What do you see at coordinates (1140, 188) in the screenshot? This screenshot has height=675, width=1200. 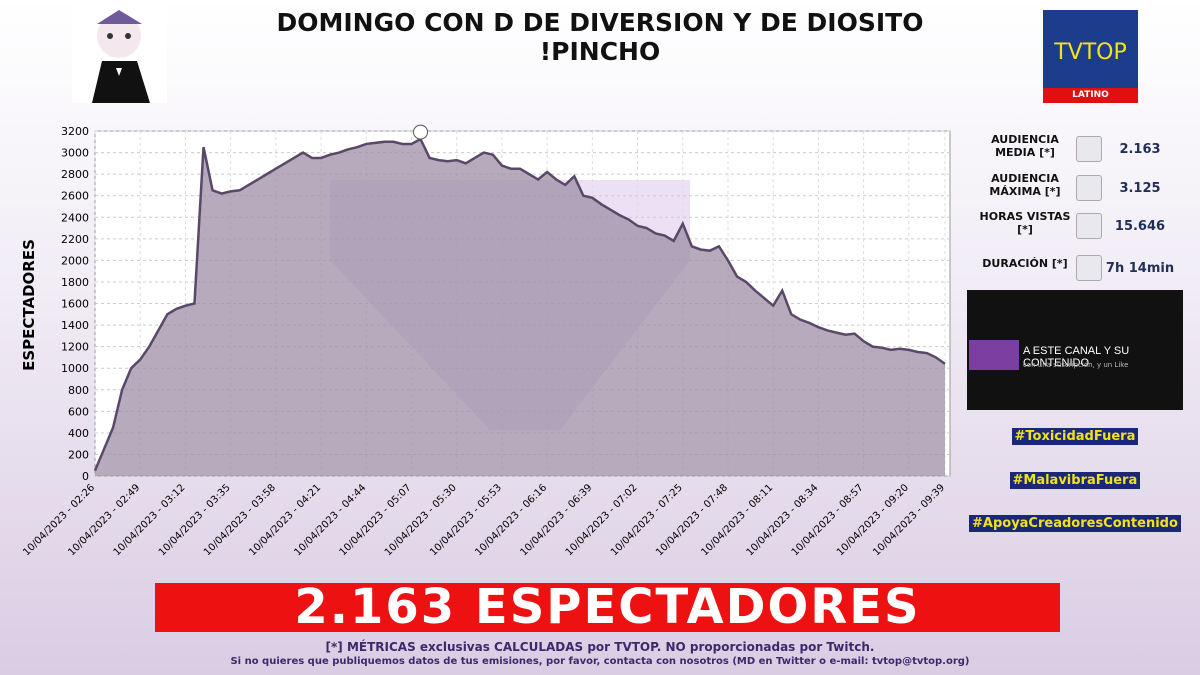 I see `stat-value: 3.125` at bounding box center [1140, 188].